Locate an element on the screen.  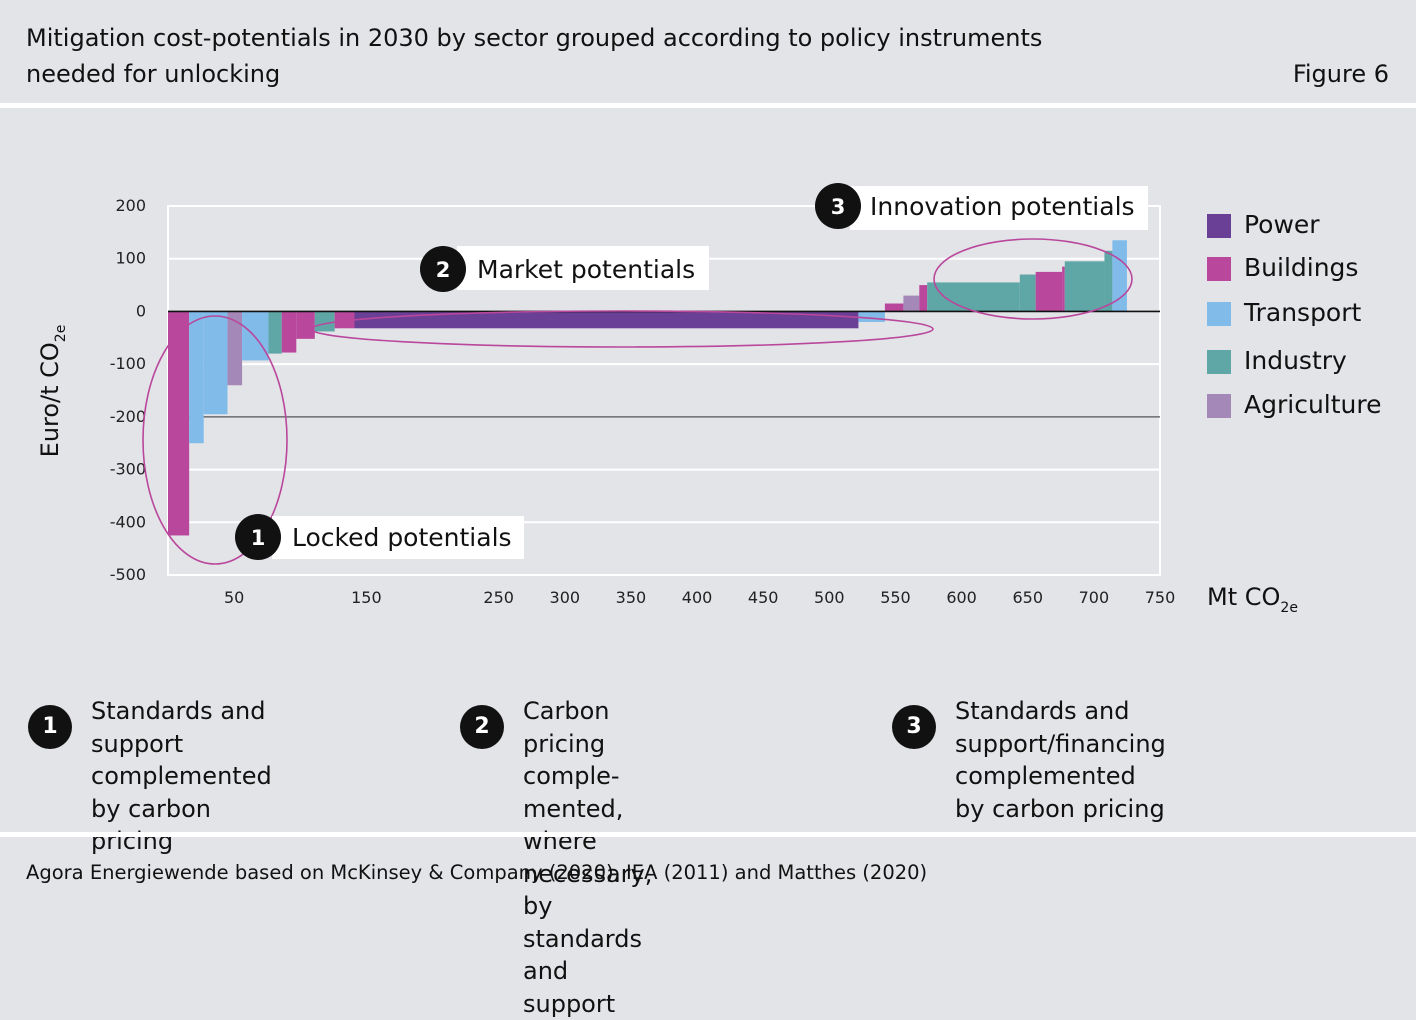
legend-label-transport: Transport is located at coordinates (1303, 312).